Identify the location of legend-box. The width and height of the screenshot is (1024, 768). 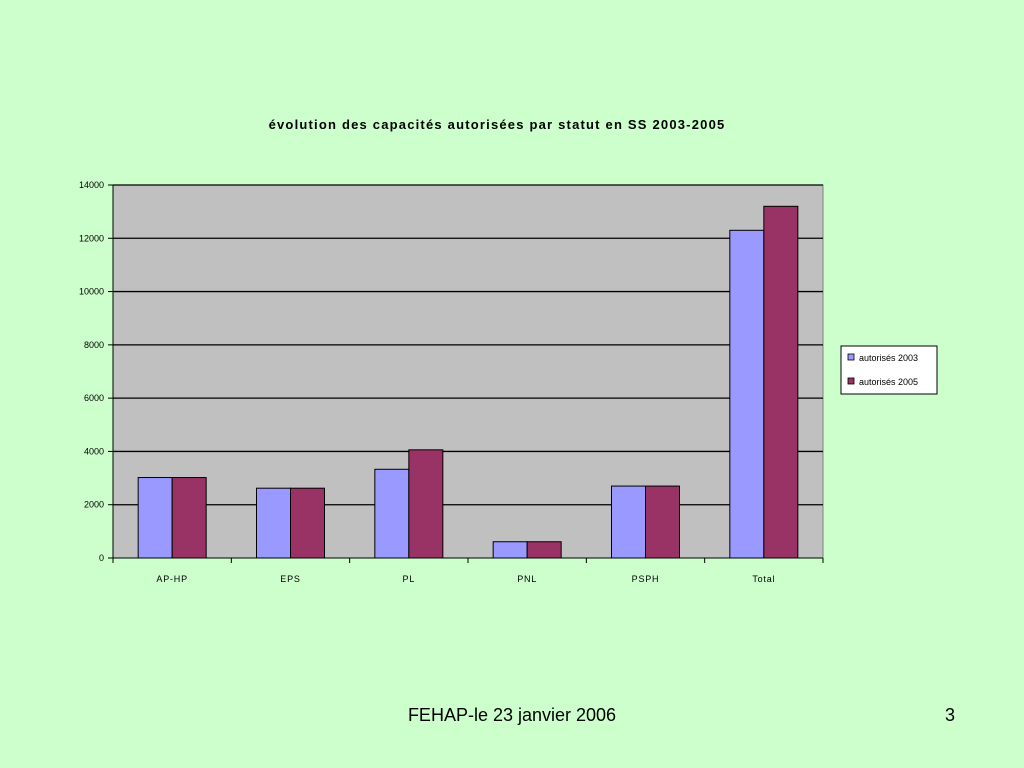
(889, 370).